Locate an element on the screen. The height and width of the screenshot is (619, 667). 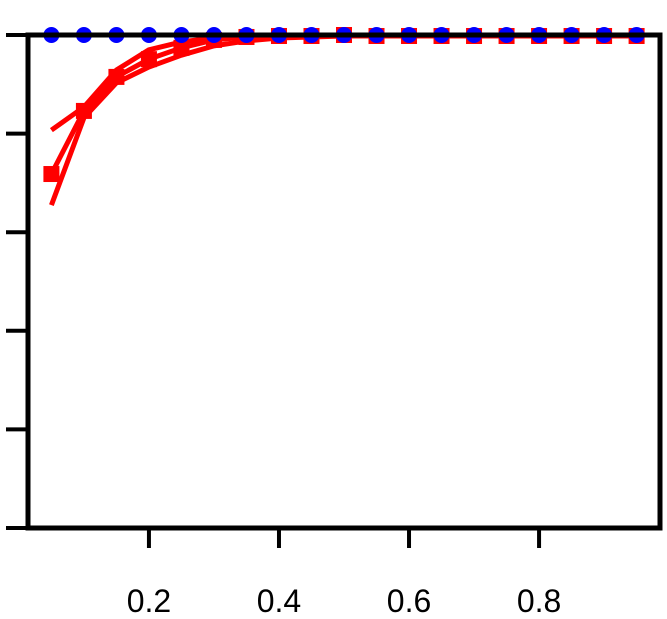
x-tick-label: 0.2 is located at coordinates (149, 601).